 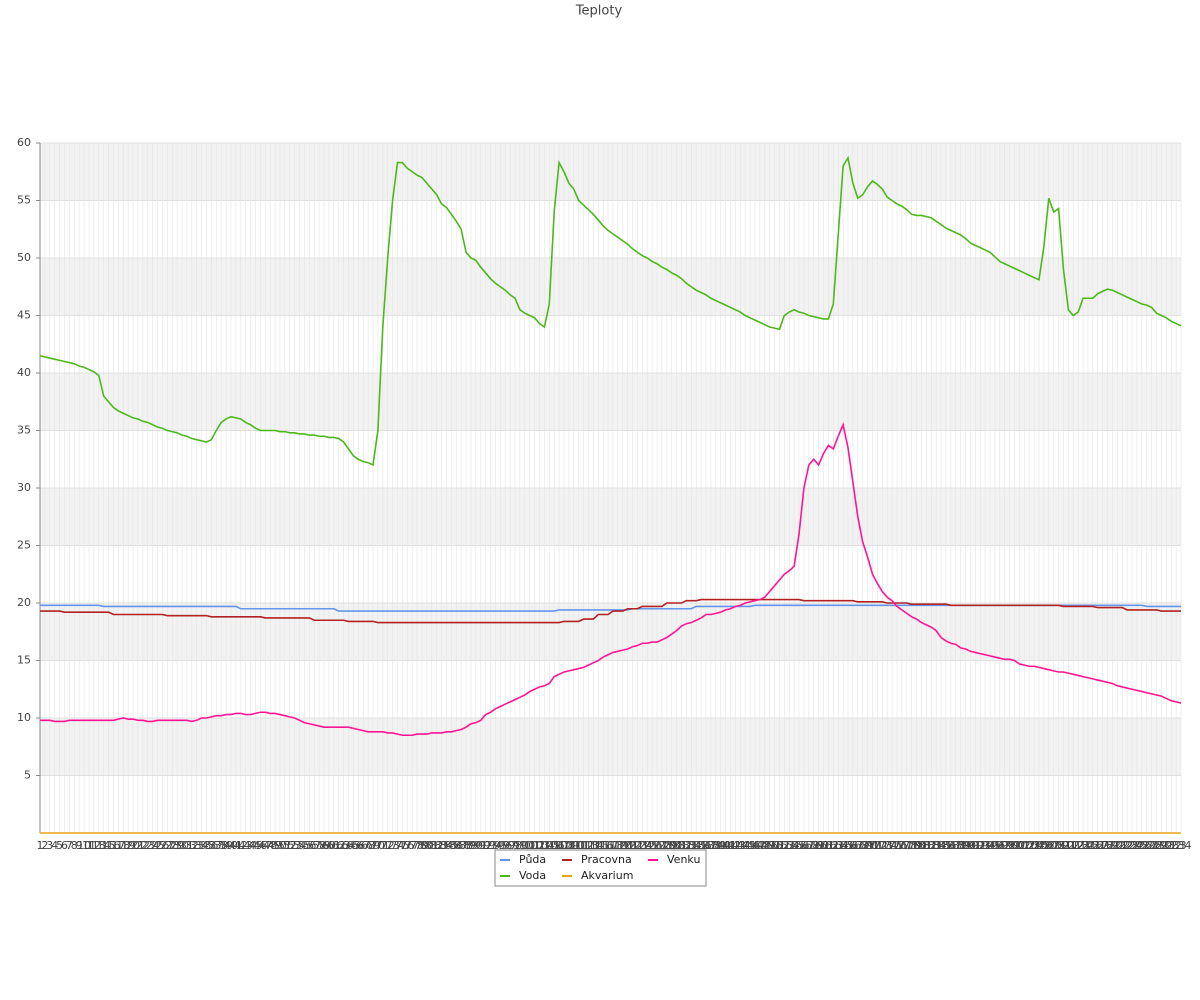 What do you see at coordinates (600, 868) in the screenshot?
I see `legend-box` at bounding box center [600, 868].